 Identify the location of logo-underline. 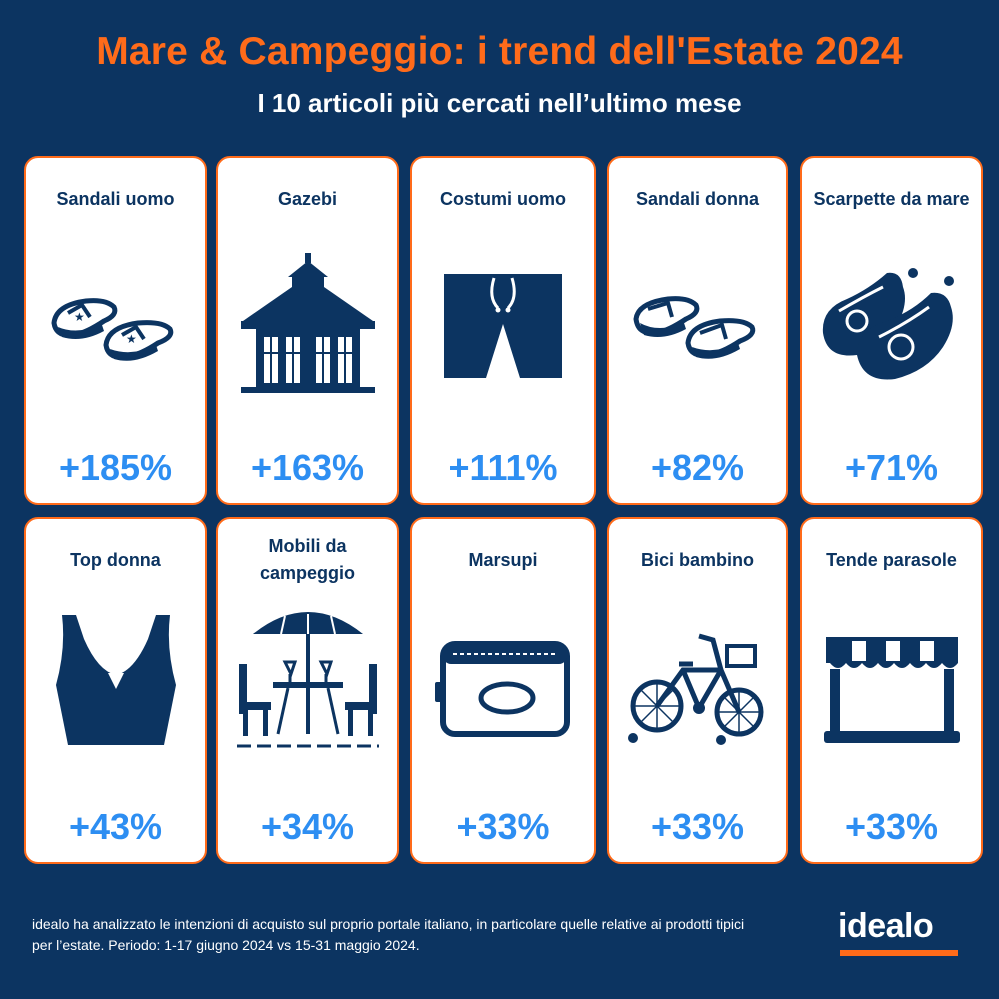
(899, 953).